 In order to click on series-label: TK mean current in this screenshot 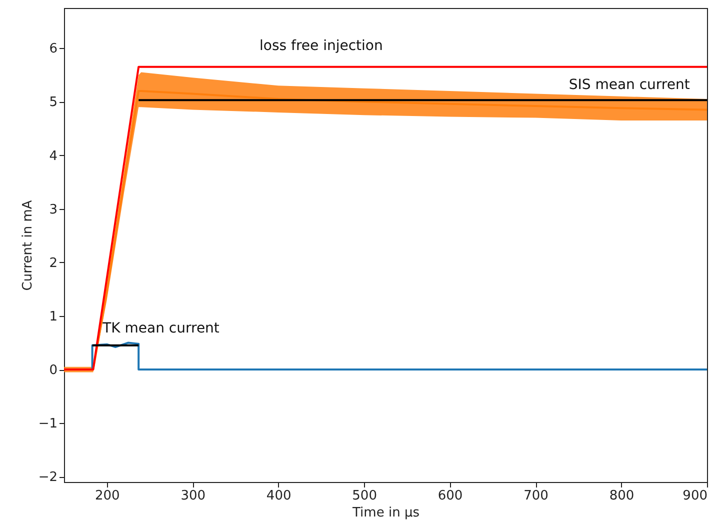, I will do `click(161, 328)`.